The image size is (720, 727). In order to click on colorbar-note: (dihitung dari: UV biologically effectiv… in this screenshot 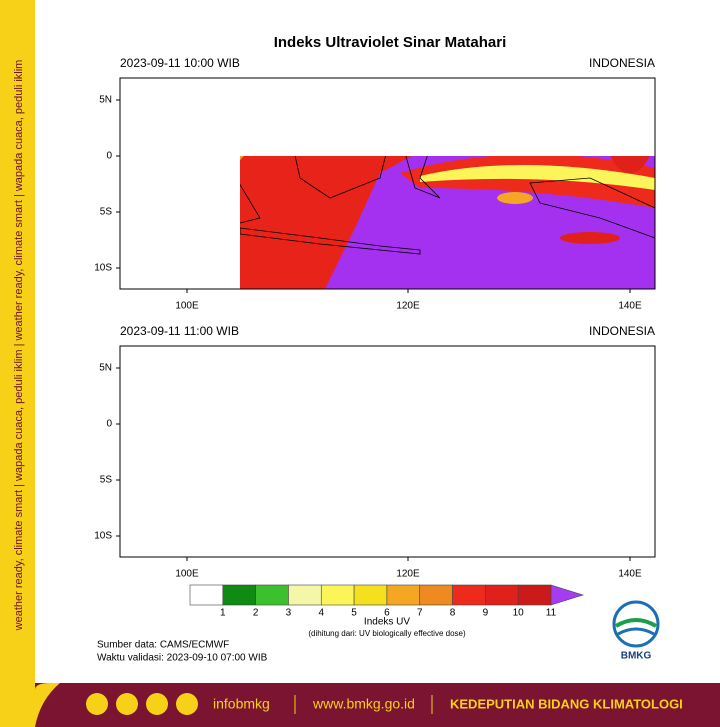, I will do `click(387, 633)`.